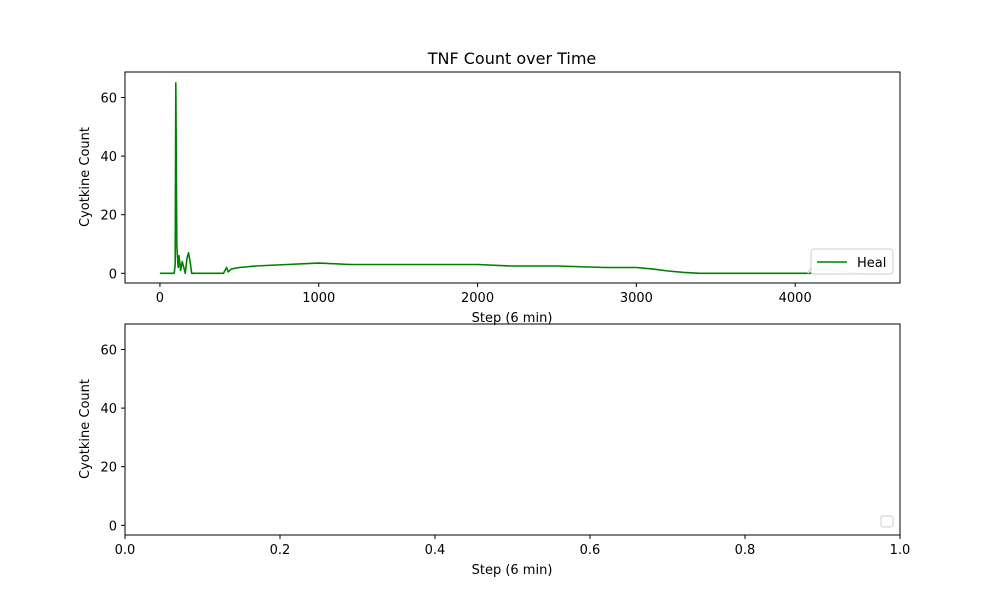  I want to click on bottom-y-axis-label: Cyotkine Count, so click(85, 429).